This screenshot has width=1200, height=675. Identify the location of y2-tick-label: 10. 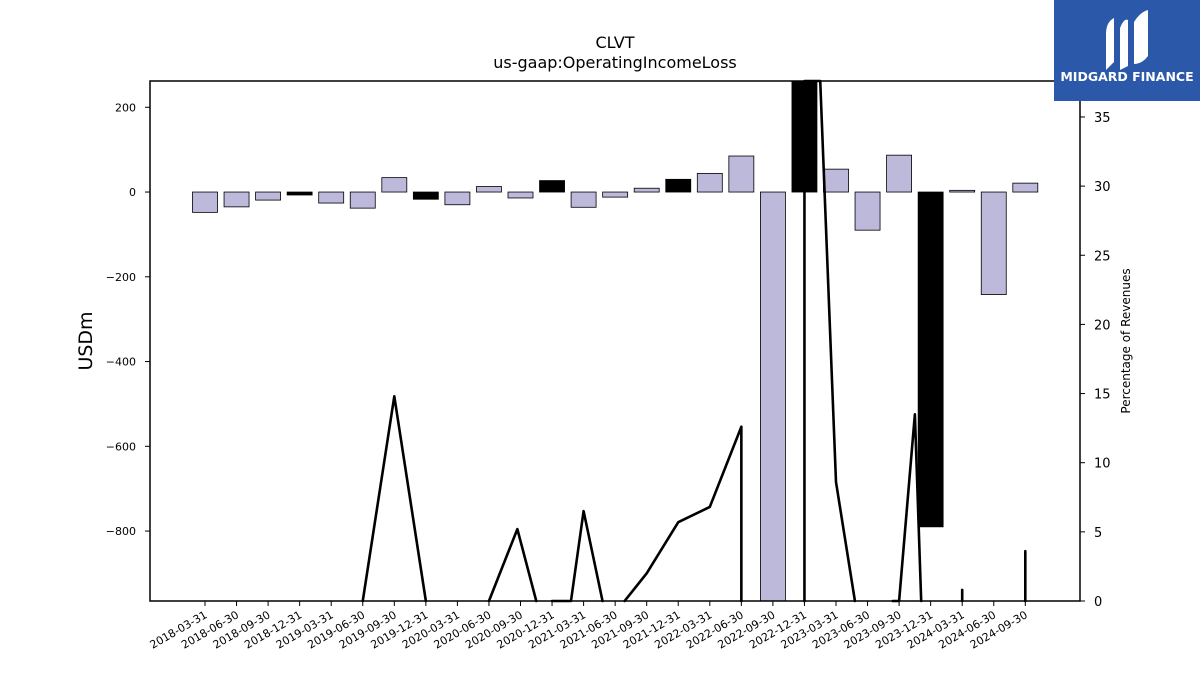
(1102, 464).